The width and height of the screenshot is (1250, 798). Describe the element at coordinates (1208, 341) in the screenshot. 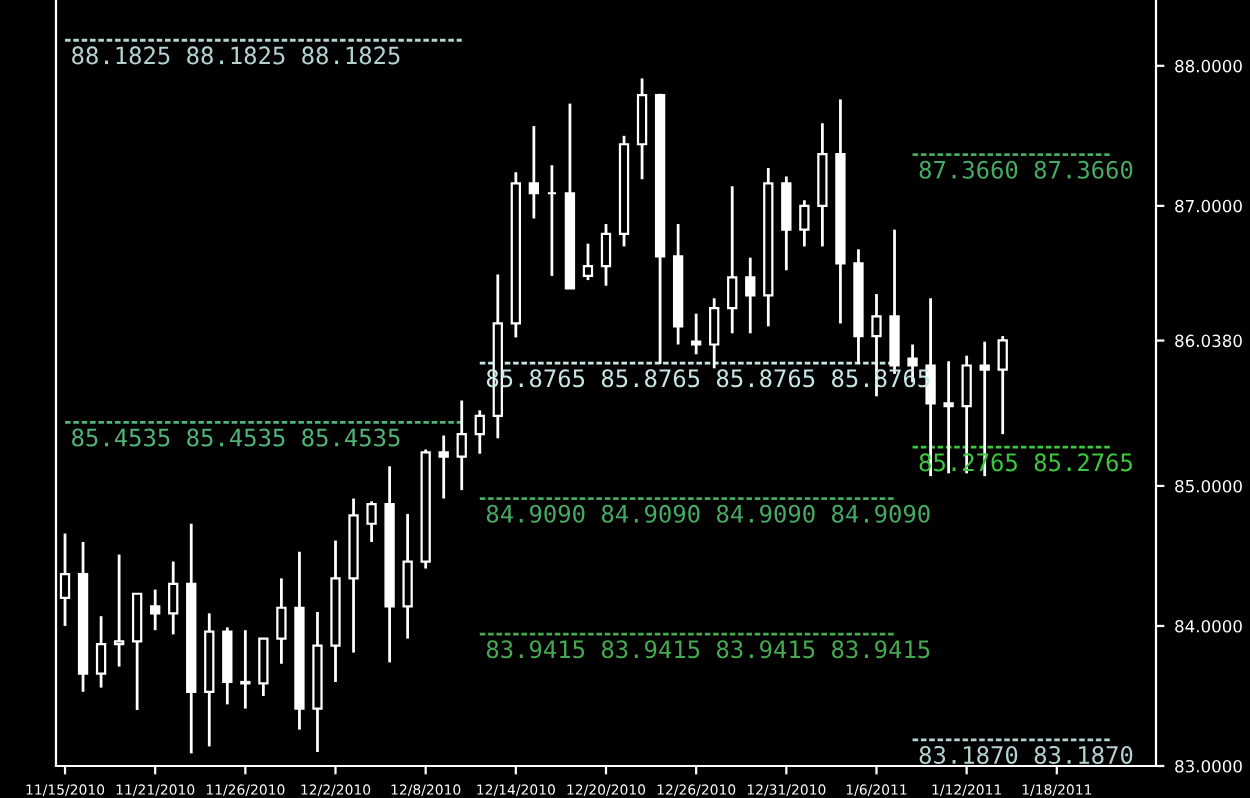

I see `y-tick-label: 86.0380` at that location.